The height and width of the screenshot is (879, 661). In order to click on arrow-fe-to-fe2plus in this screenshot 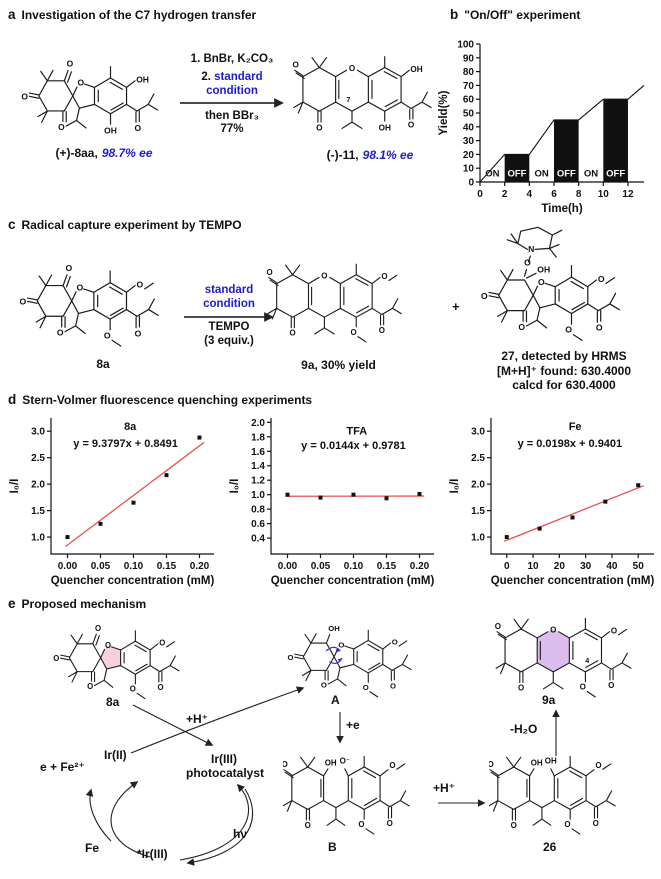, I will do `click(98, 815)`.